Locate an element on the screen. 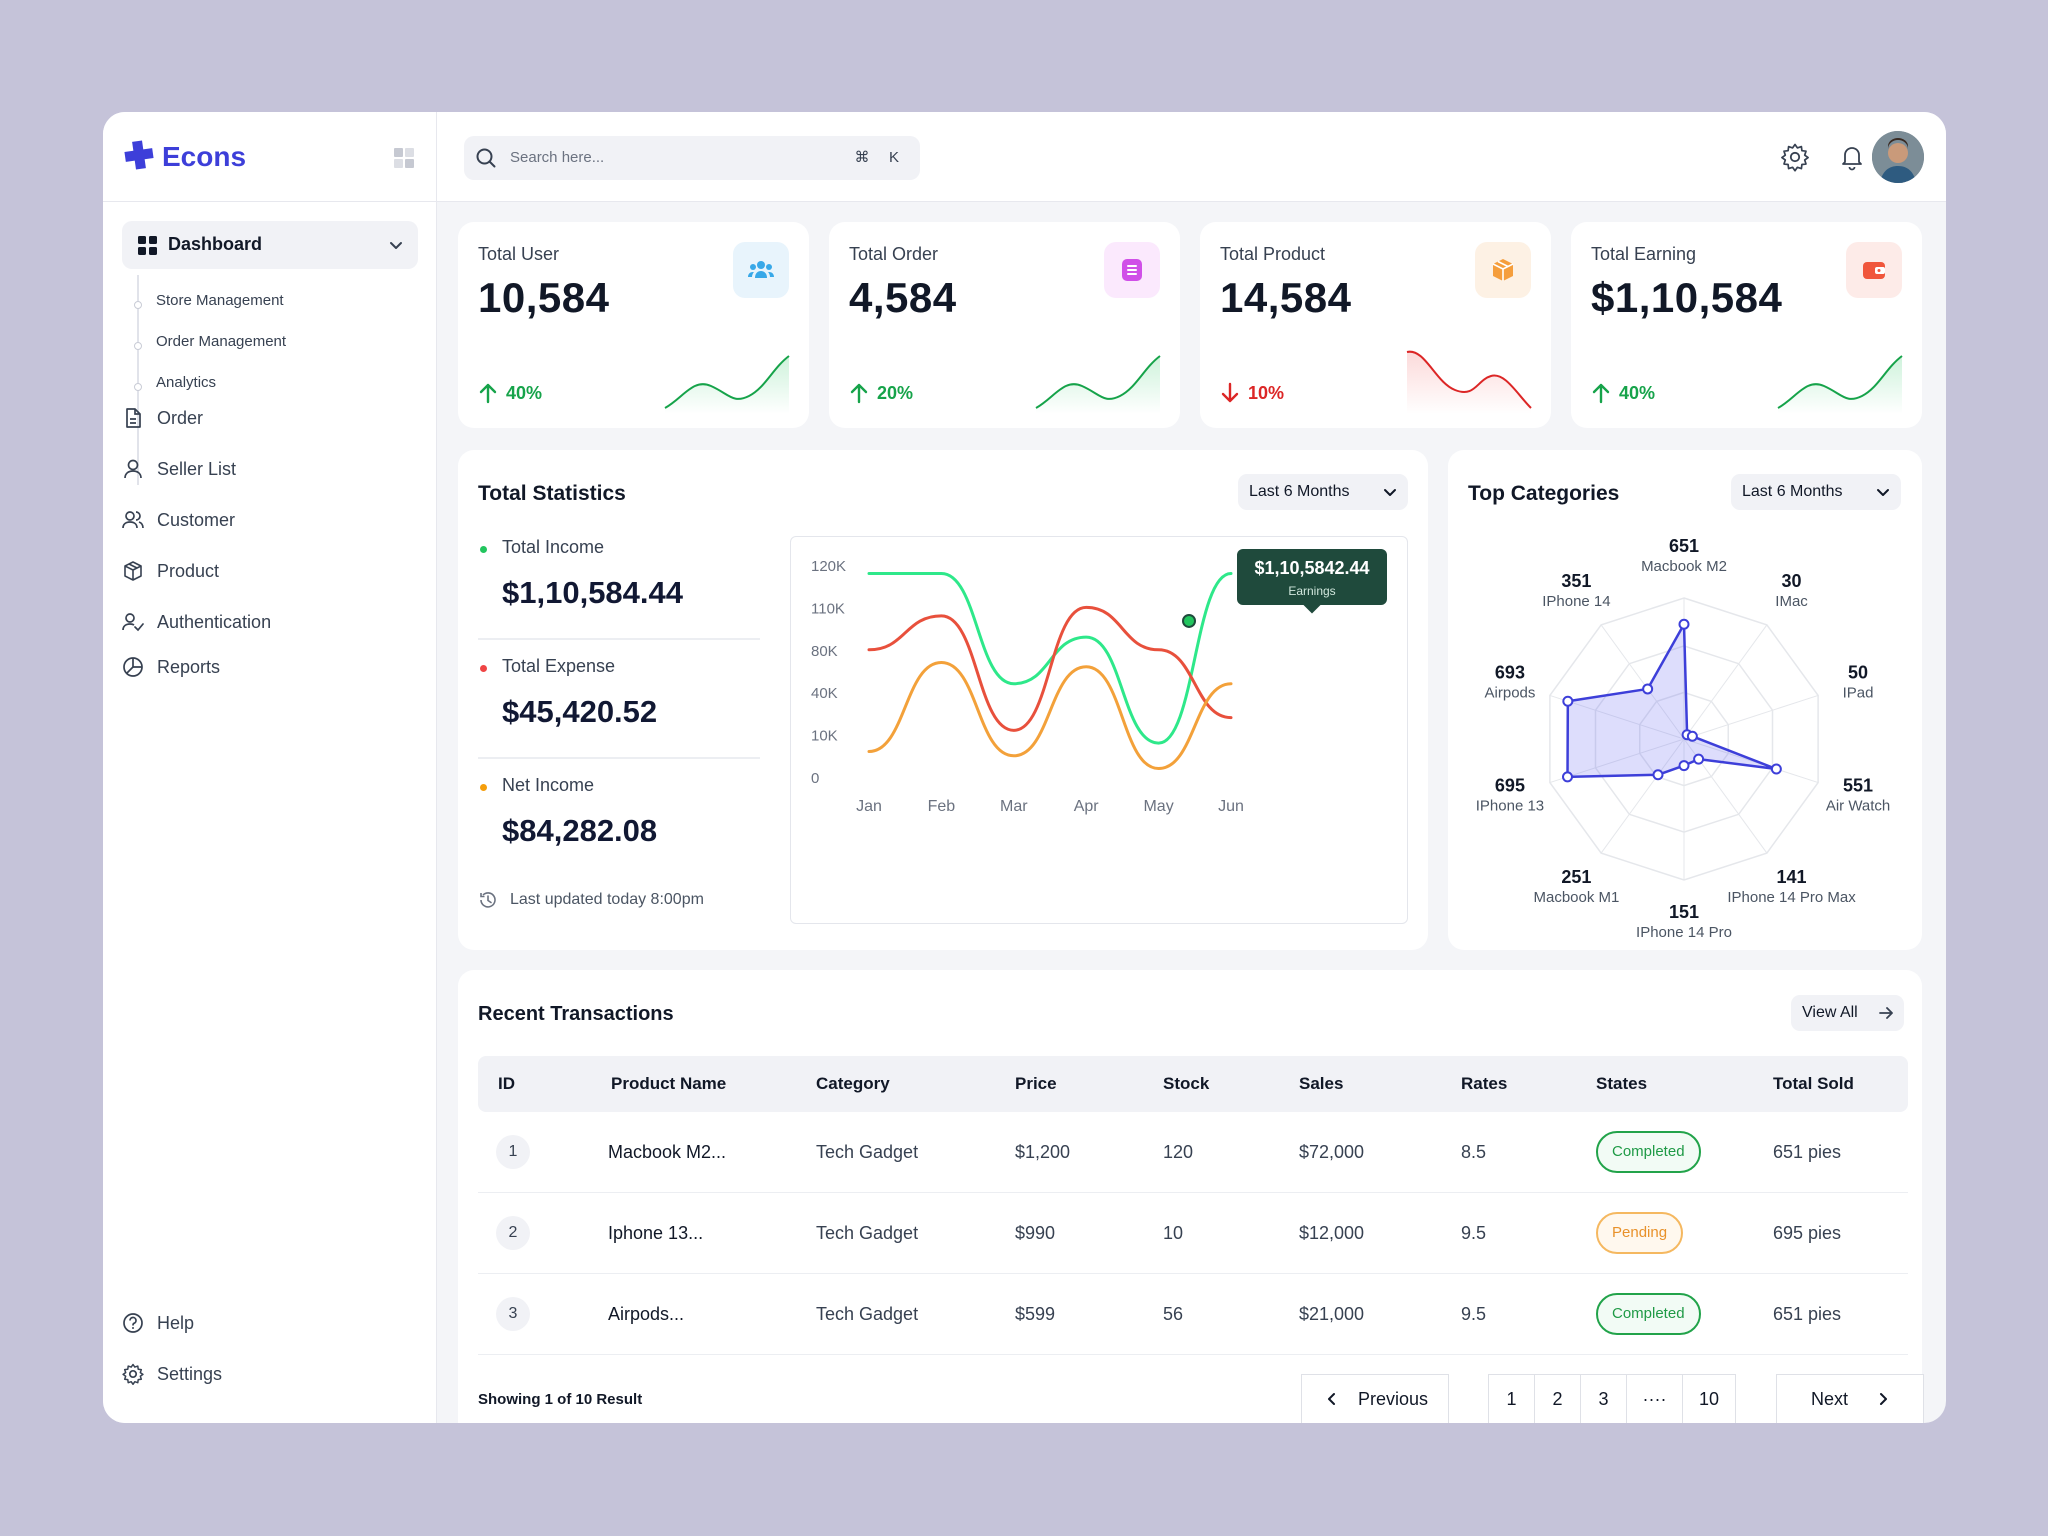 The width and height of the screenshot is (2048, 1536). total-sold: 651 pies is located at coordinates (1807, 1152).